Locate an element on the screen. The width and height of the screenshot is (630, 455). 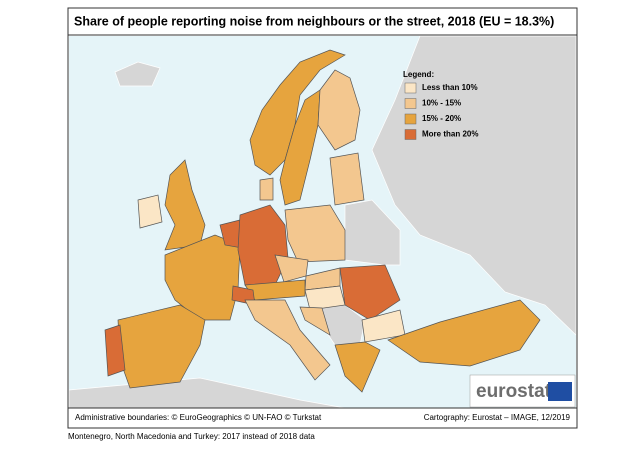
legend-label: Less than 10% is located at coordinates (450, 87).